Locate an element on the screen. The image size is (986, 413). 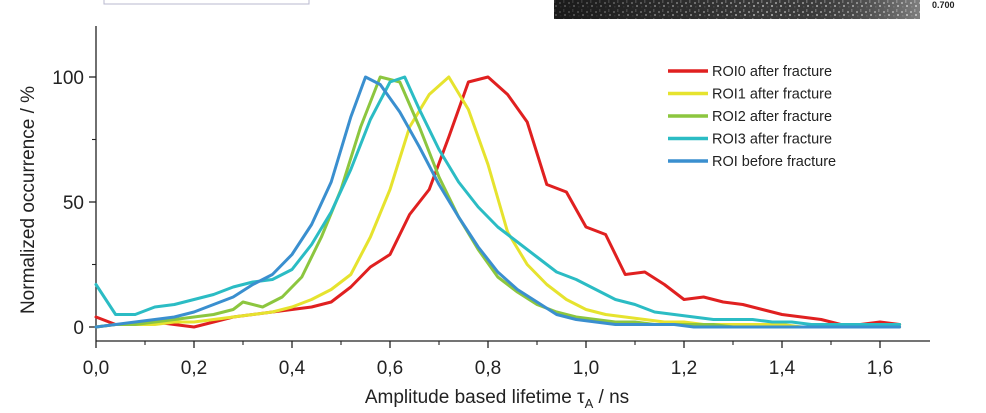
x-tick-label: 1,4 is located at coordinates (782, 368).